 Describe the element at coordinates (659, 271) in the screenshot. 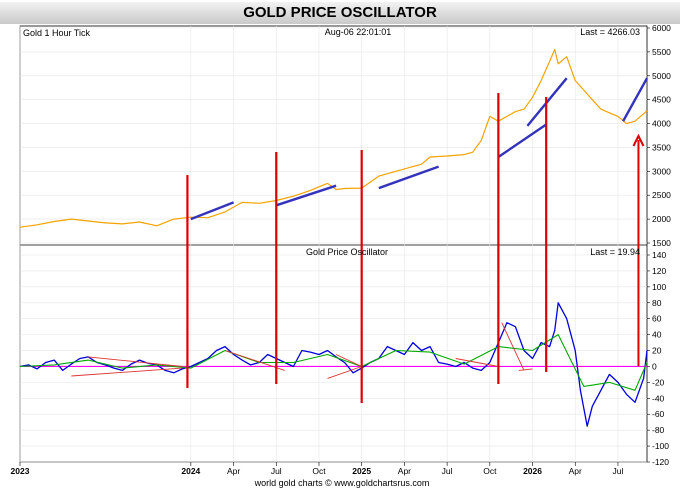

I see `oscillator-y-tick-label: 120` at that location.